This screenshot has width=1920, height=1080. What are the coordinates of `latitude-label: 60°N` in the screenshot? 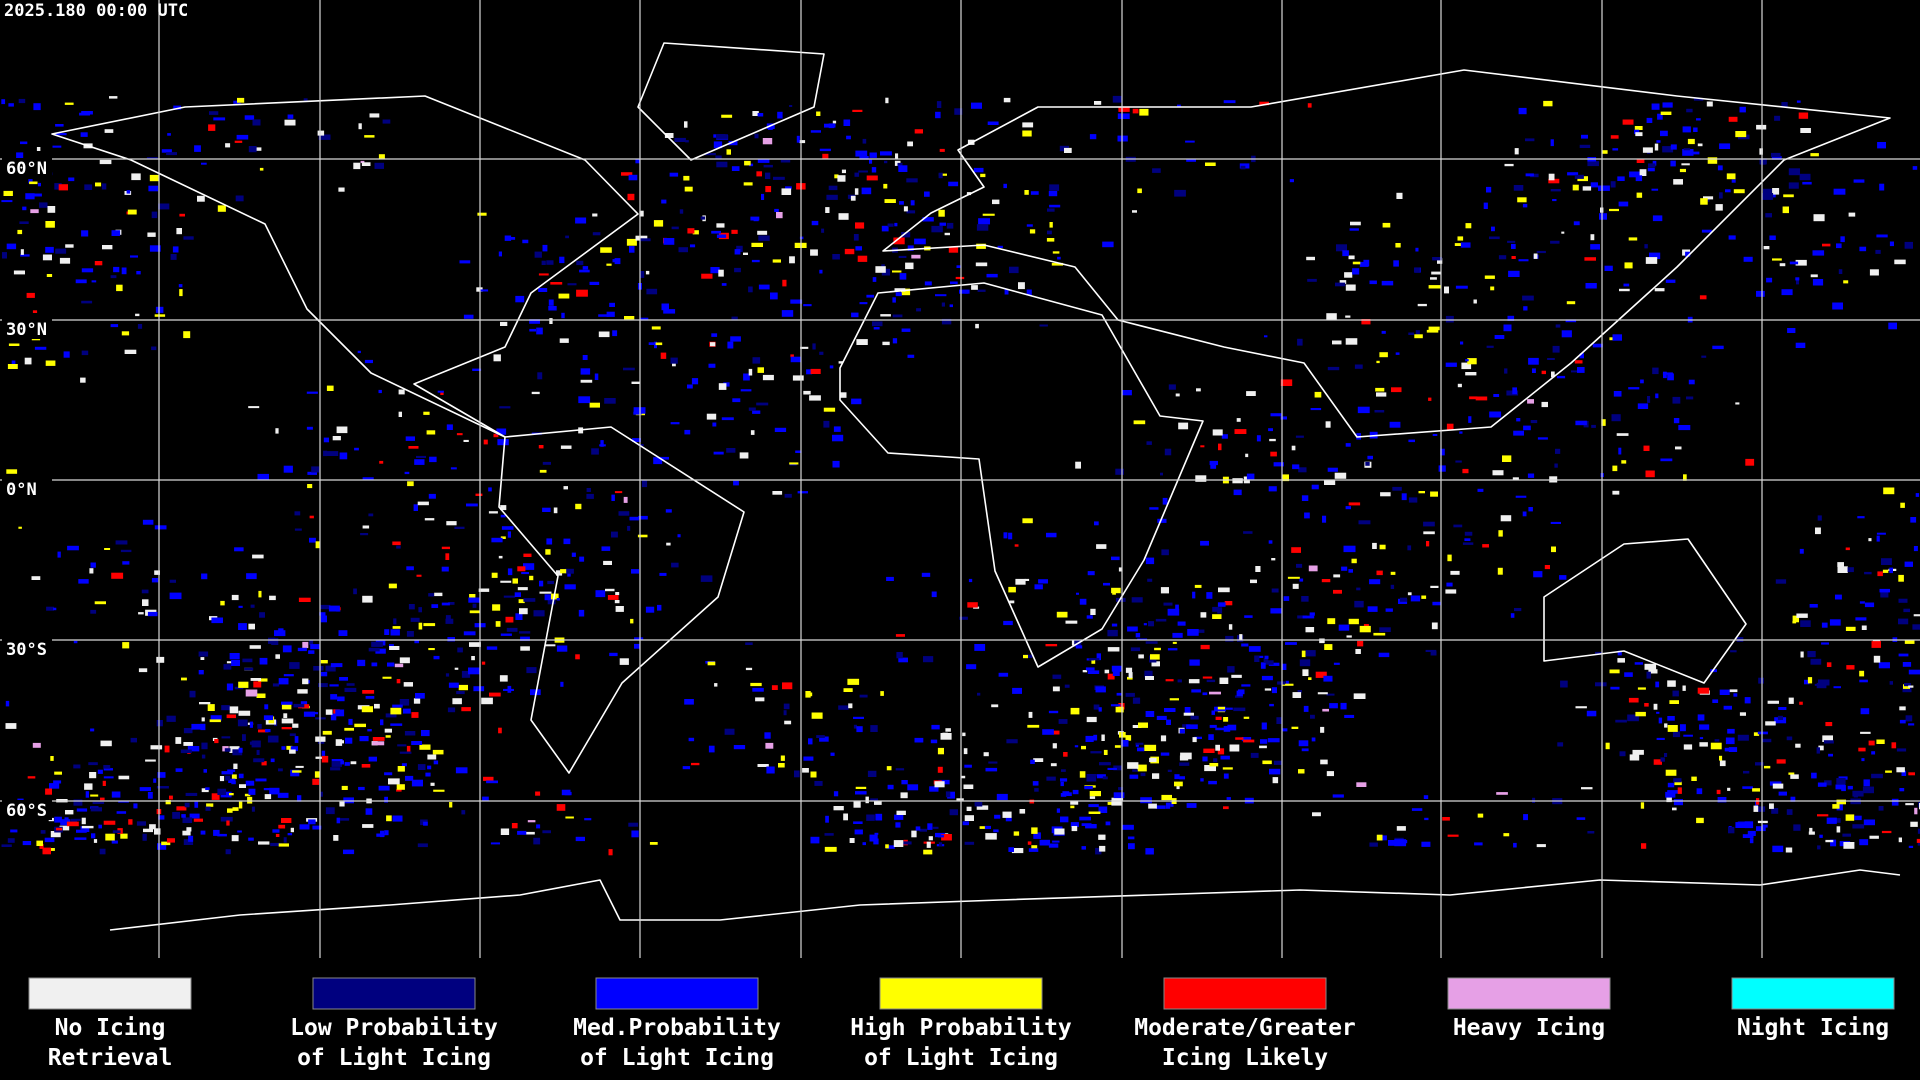 It's located at (26, 169).